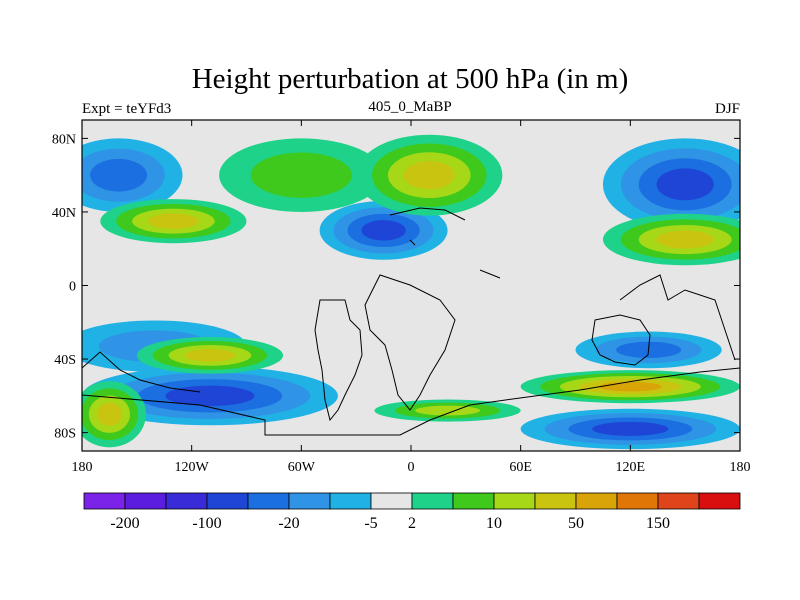 The width and height of the screenshot is (800, 600). I want to click on colorbar-label: -200, so click(124, 523).